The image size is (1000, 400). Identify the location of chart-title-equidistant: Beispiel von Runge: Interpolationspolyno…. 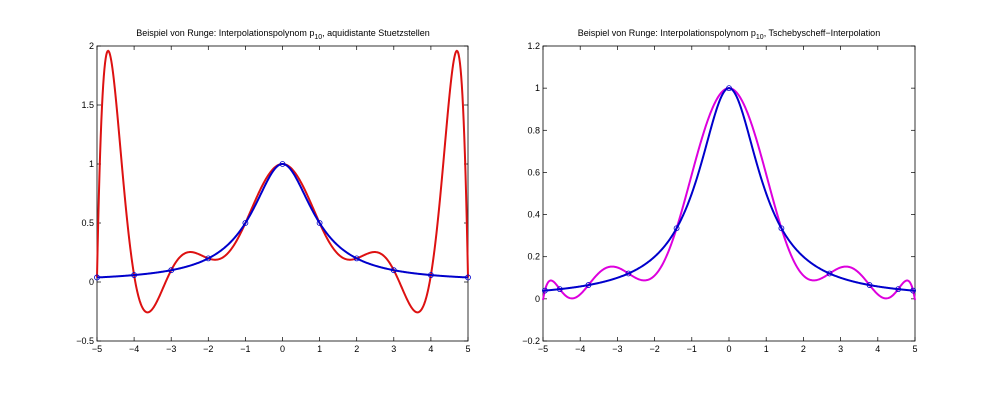
(283, 34).